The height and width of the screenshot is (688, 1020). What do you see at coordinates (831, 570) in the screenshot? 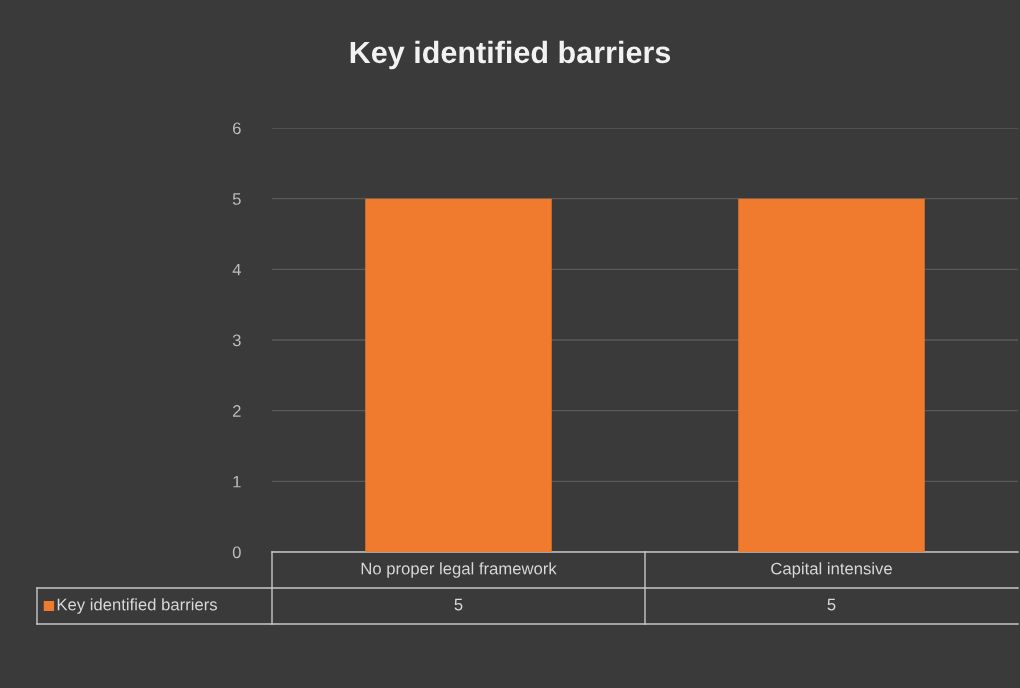
I see `x-tick-label: Capital intensive` at bounding box center [831, 570].